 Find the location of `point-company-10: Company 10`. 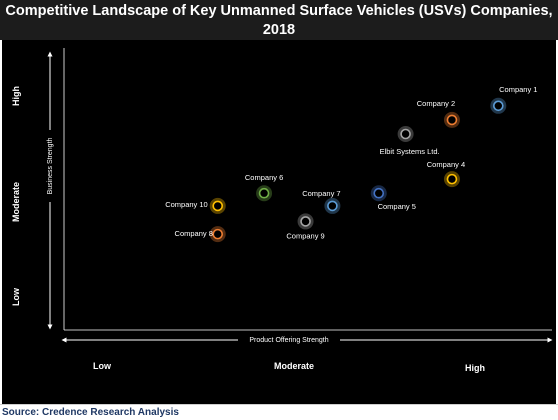

point-company-10: Company 10 is located at coordinates (195, 205).